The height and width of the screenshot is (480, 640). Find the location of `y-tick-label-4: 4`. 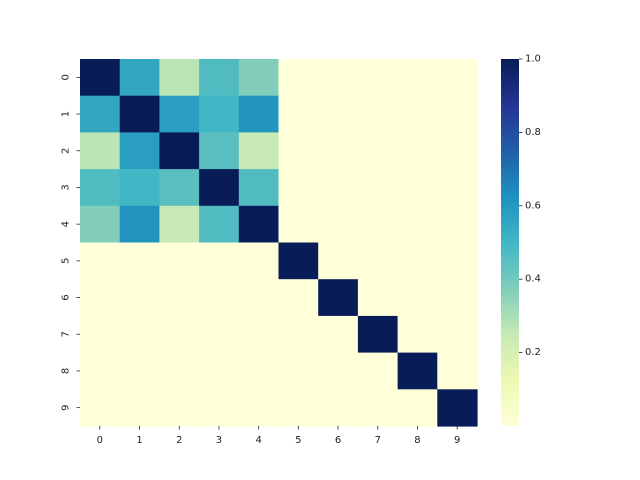

y-tick-label-4: 4 is located at coordinates (66, 224).